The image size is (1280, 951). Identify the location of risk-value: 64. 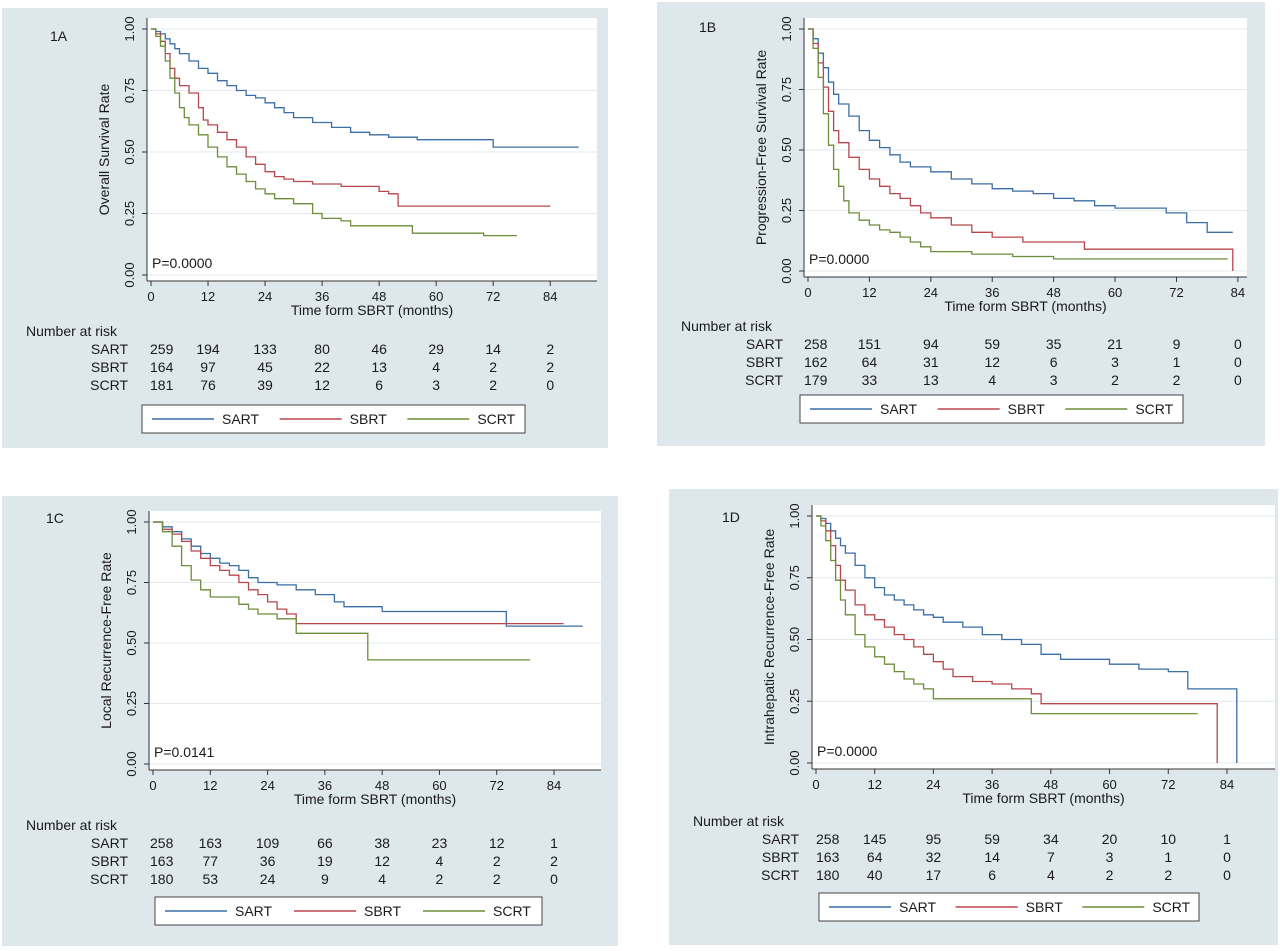
(870, 362).